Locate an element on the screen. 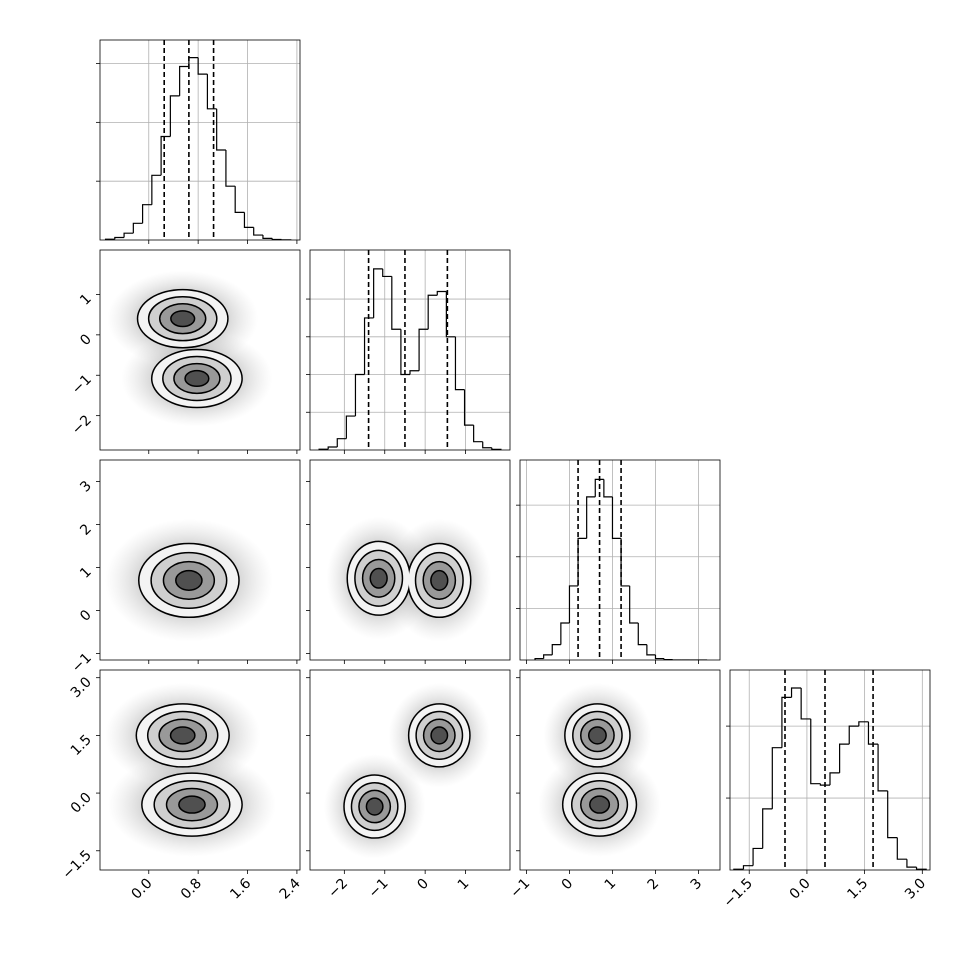 The height and width of the screenshot is (970, 970). x-tick-label: 1.5 is located at coordinates (857, 889).